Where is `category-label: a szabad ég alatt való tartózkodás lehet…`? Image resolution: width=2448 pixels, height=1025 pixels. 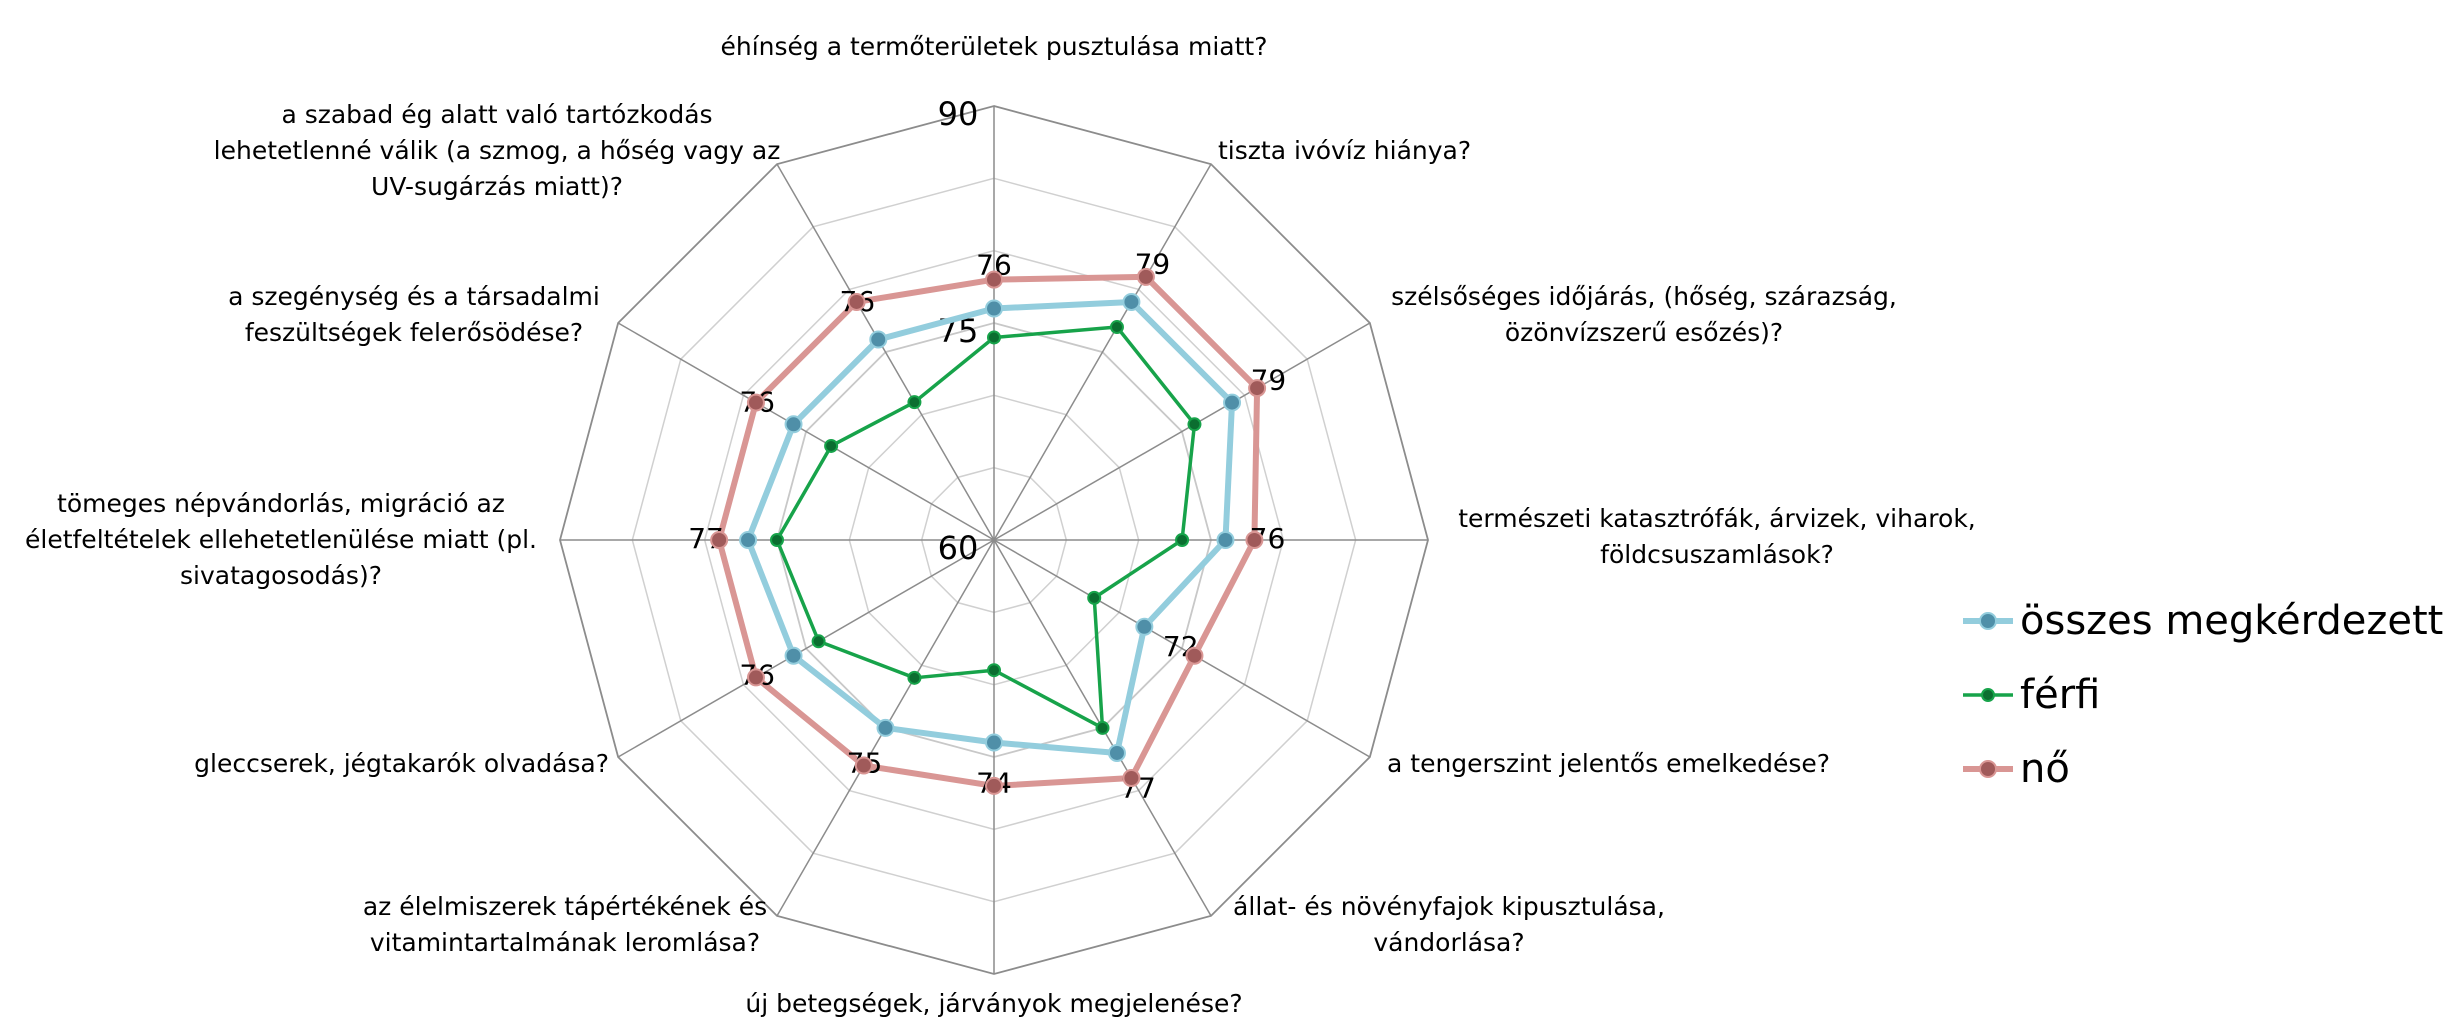 category-label: a szabad ég alatt való tartózkodás lehet… is located at coordinates (497, 150).